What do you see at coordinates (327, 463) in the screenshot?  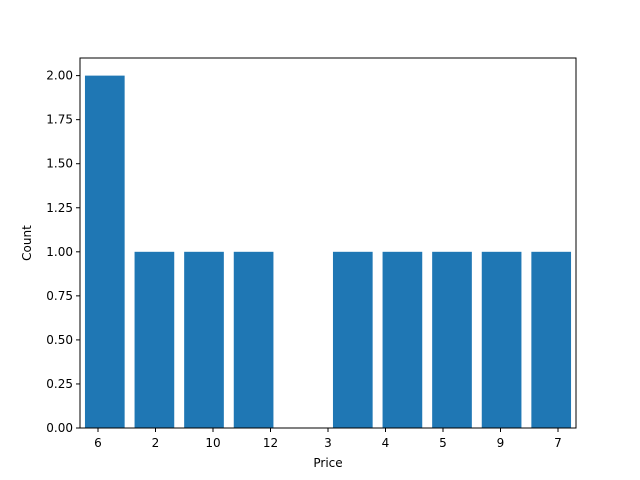 I see `x-axis-label: Price` at bounding box center [327, 463].